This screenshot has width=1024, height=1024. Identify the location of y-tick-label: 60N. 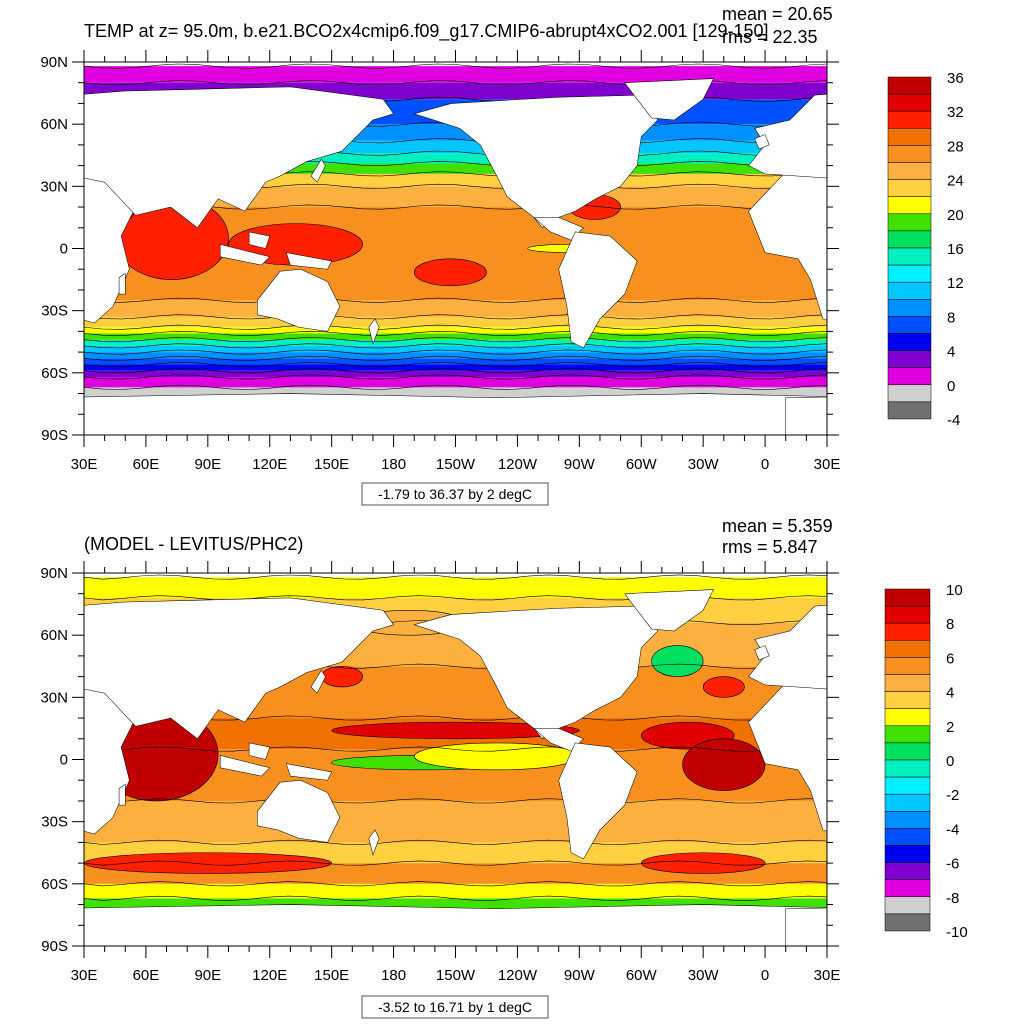
(54, 124).